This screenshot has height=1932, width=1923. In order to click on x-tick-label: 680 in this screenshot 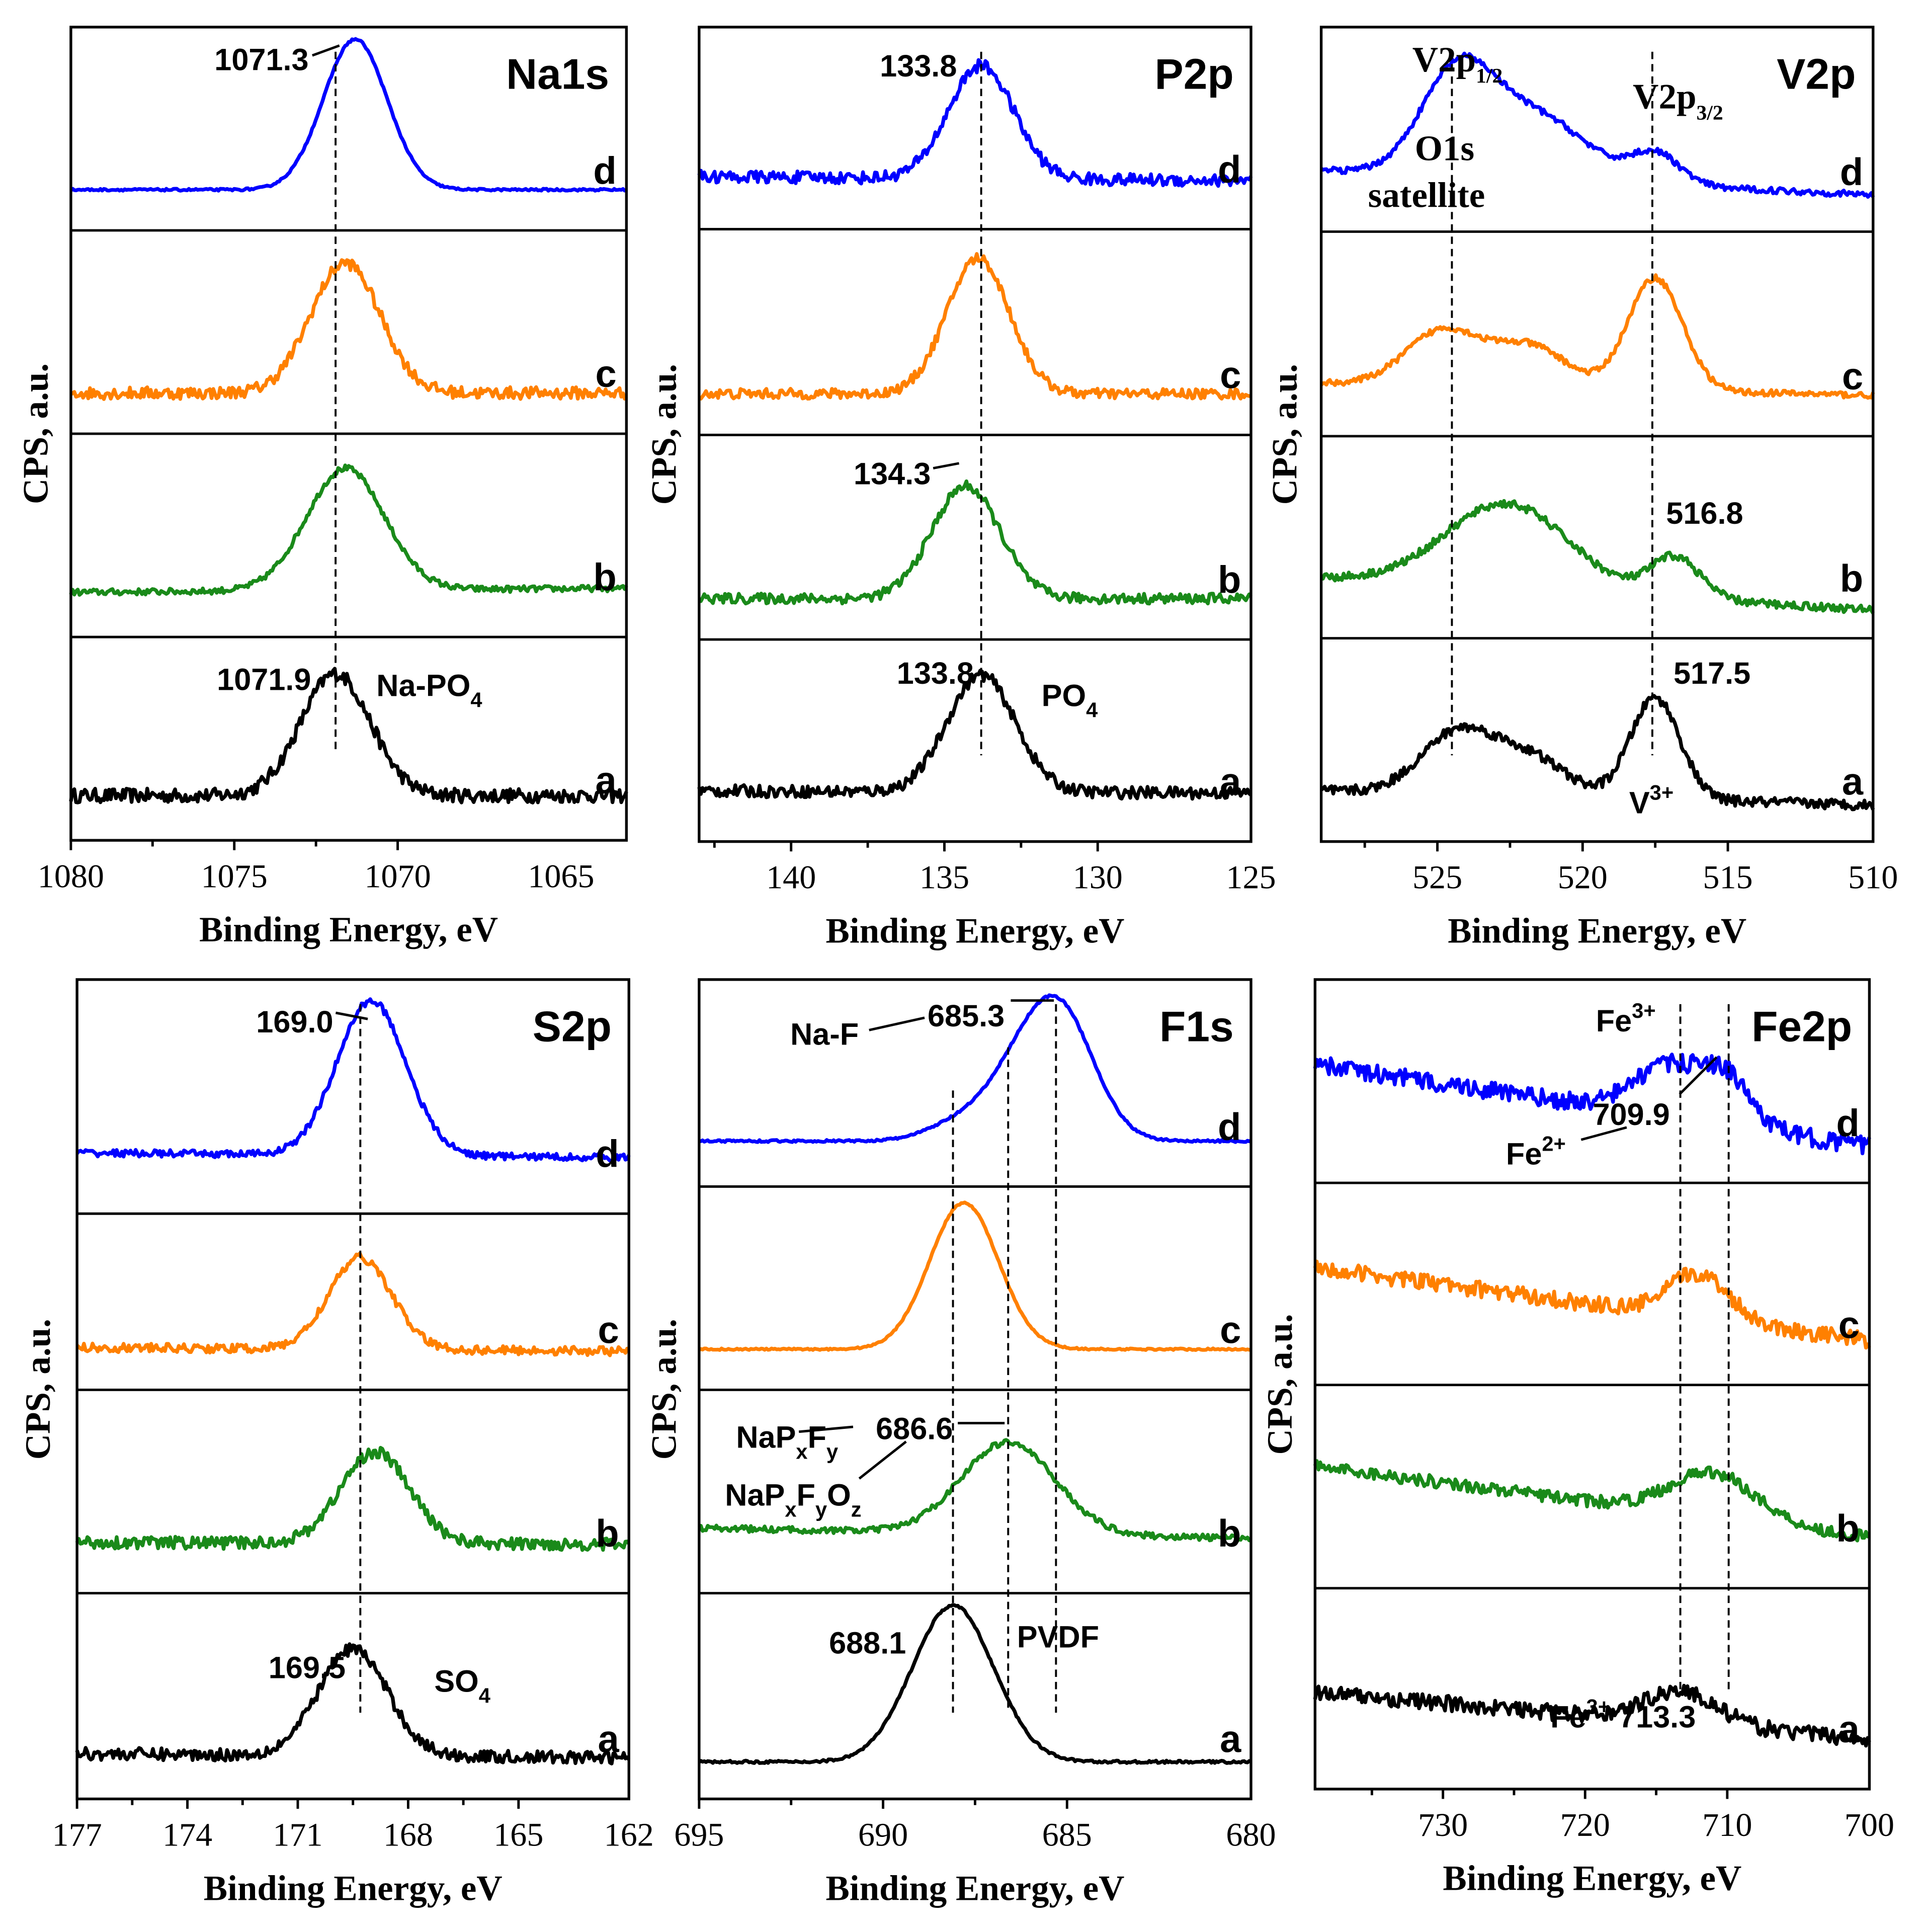, I will do `click(1251, 1836)`.